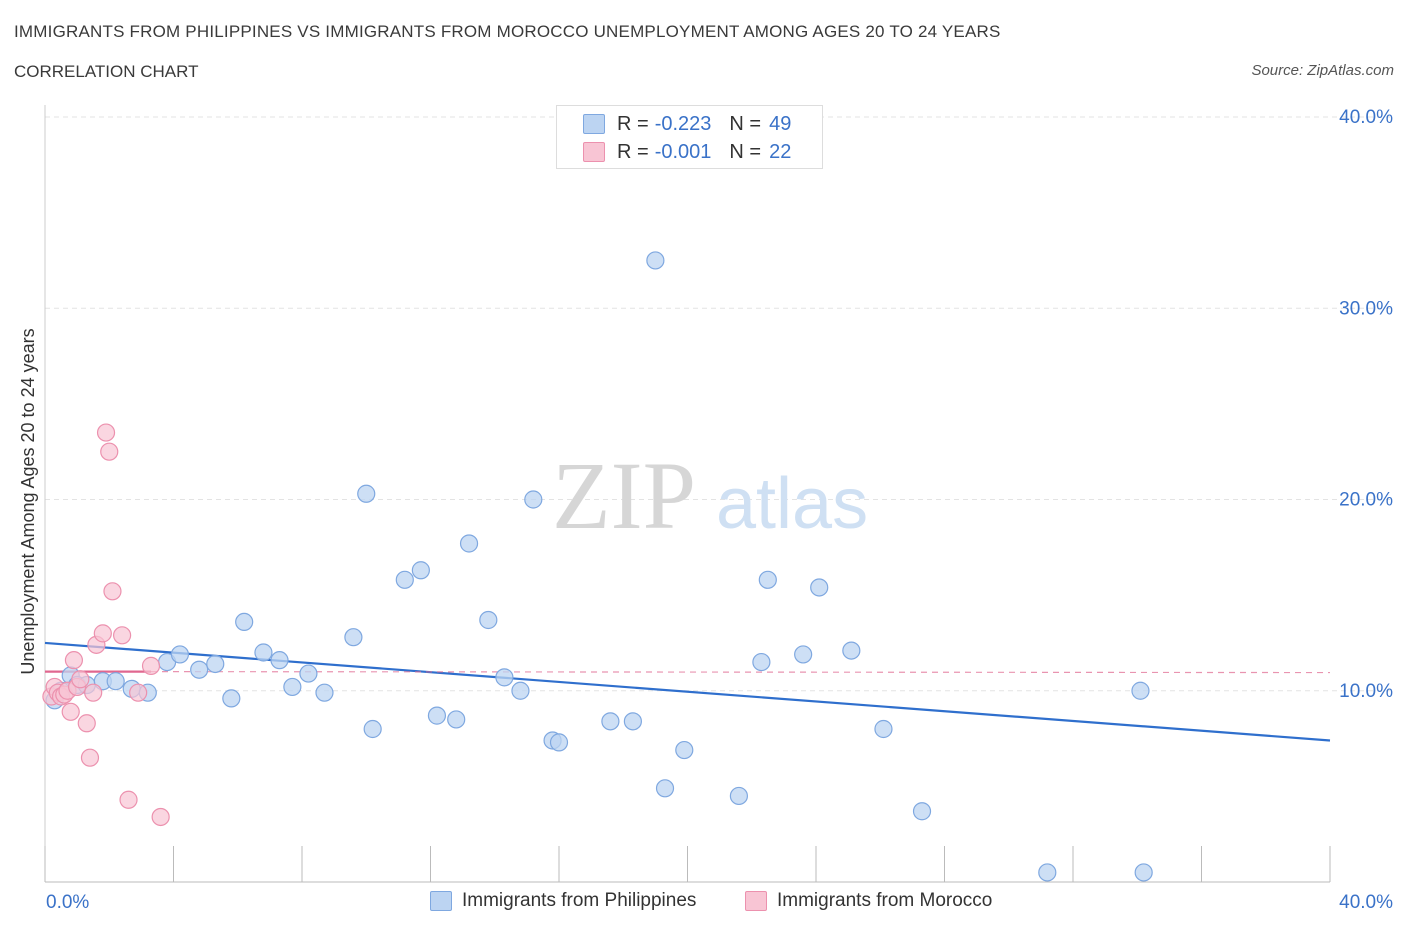 This screenshot has height=930, width=1406. I want to click on source-credit: Source: ZipAtlas.com, so click(1322, 70).